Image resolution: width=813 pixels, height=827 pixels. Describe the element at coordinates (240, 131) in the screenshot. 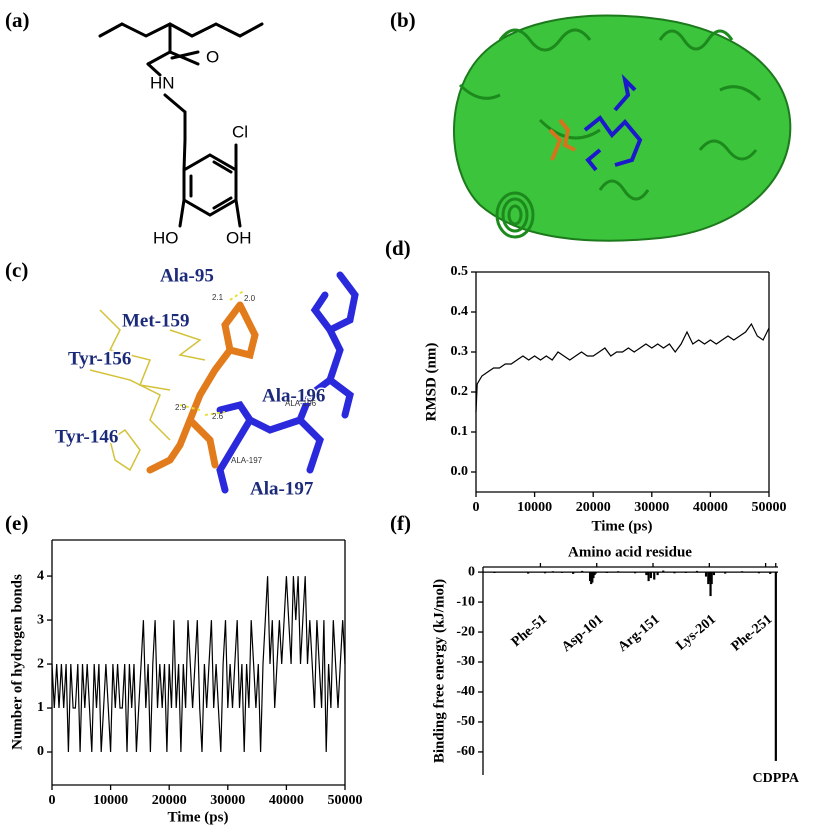

I see `atom-label: Cl` at that location.